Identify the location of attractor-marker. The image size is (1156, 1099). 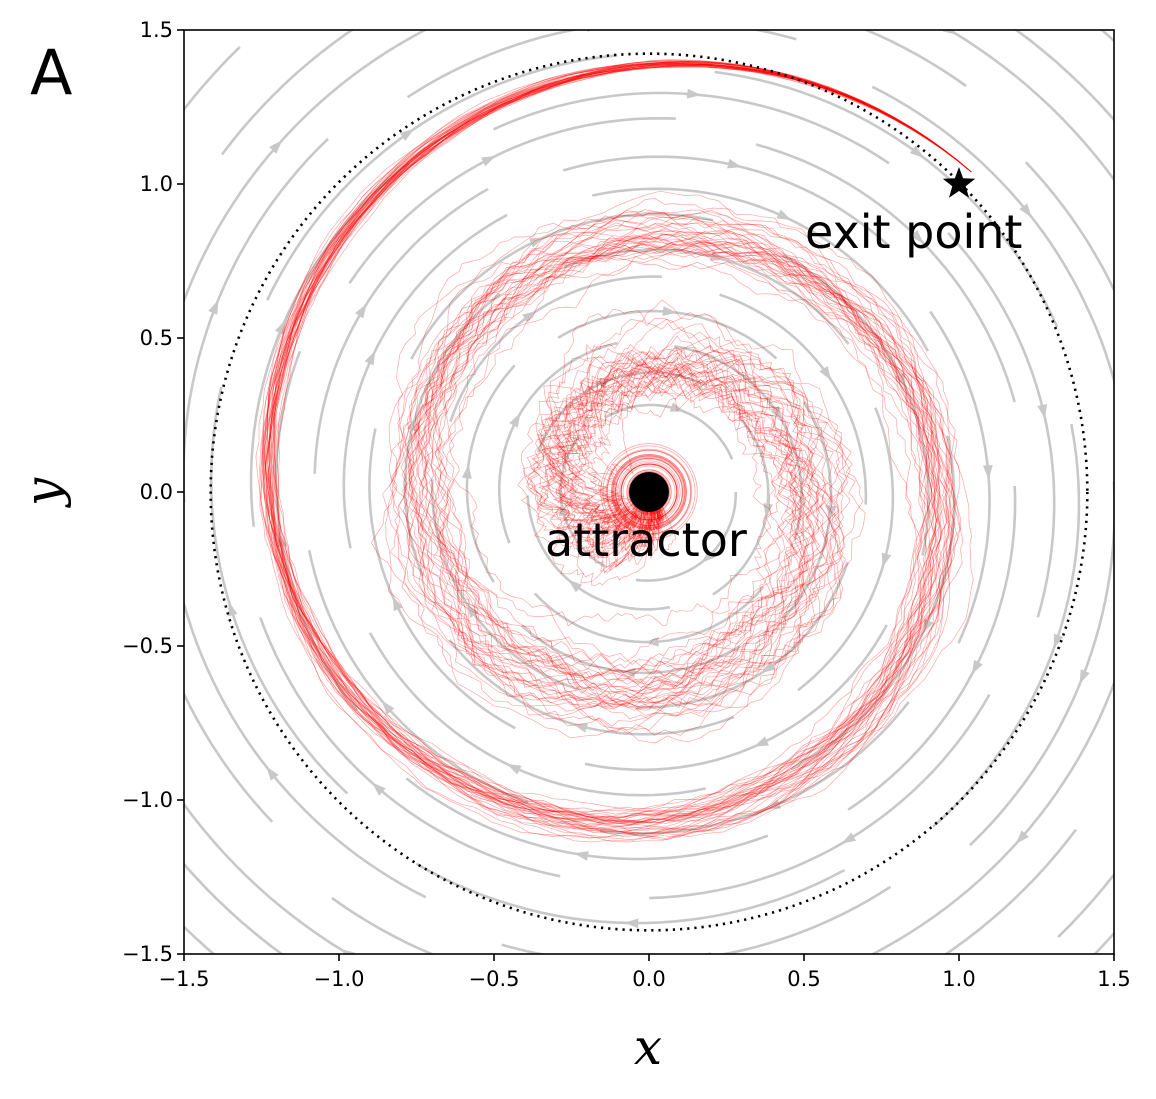
(649, 492).